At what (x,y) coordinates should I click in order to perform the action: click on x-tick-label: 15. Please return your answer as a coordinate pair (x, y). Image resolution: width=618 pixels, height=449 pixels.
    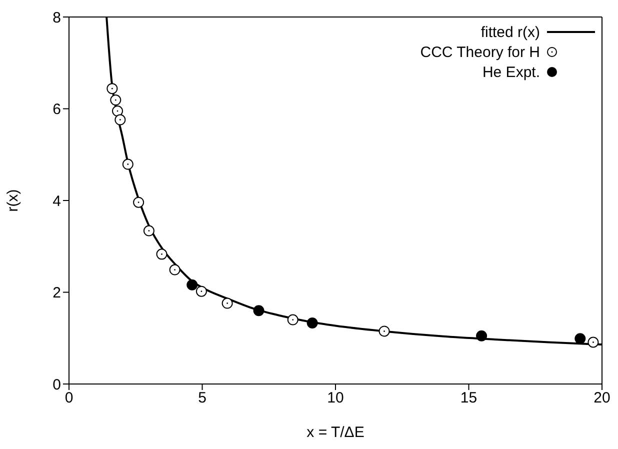
    Looking at the image, I should click on (469, 398).